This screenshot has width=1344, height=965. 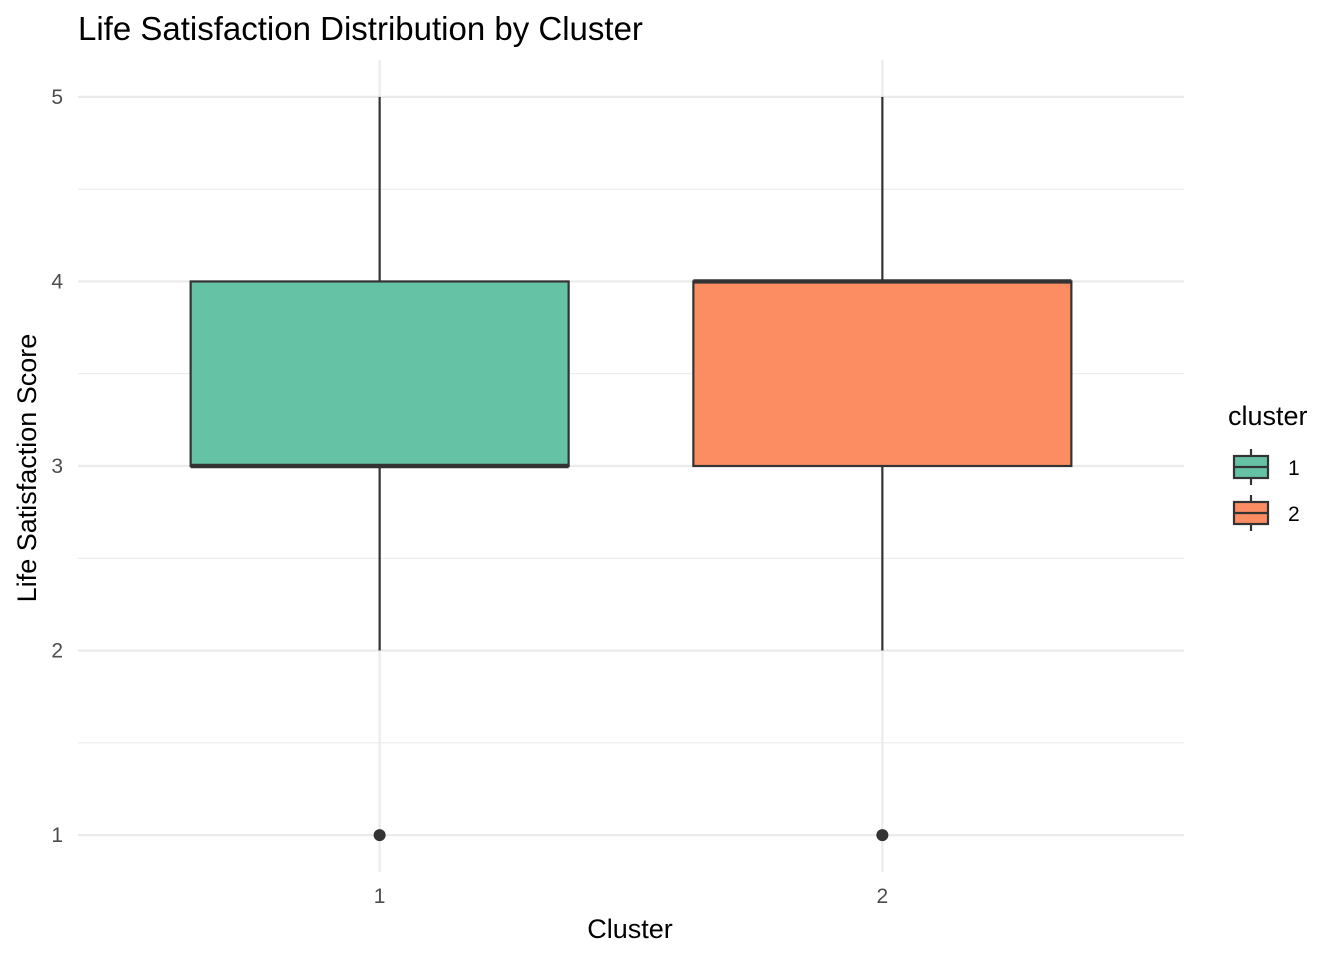 I want to click on y-tick-label: 4, so click(x=57, y=281).